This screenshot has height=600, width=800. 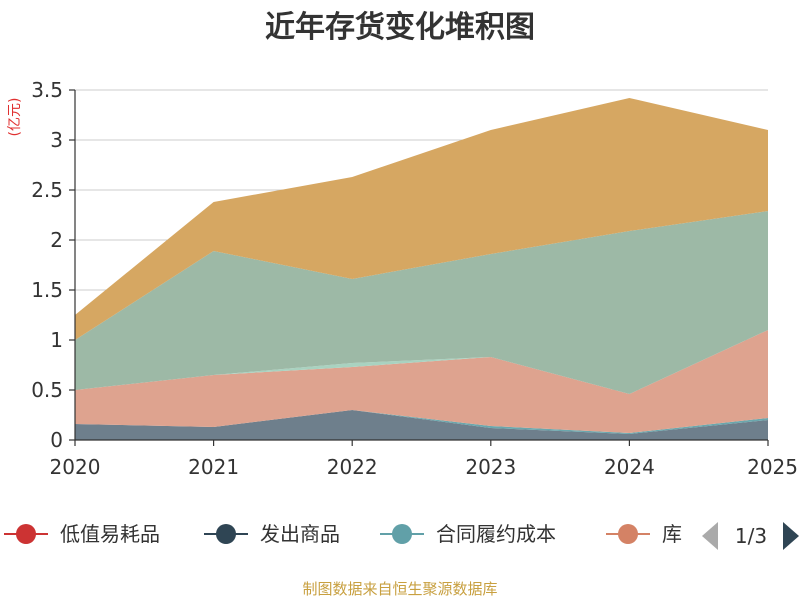 I want to click on y-tick-label: 2.5, so click(x=47, y=190).